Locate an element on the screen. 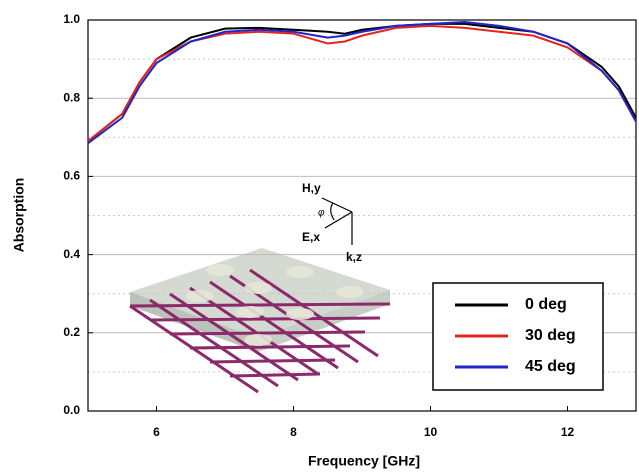 Image resolution: width=639 pixels, height=473 pixels. y-tick-label: 0.0 is located at coordinates (71, 410).